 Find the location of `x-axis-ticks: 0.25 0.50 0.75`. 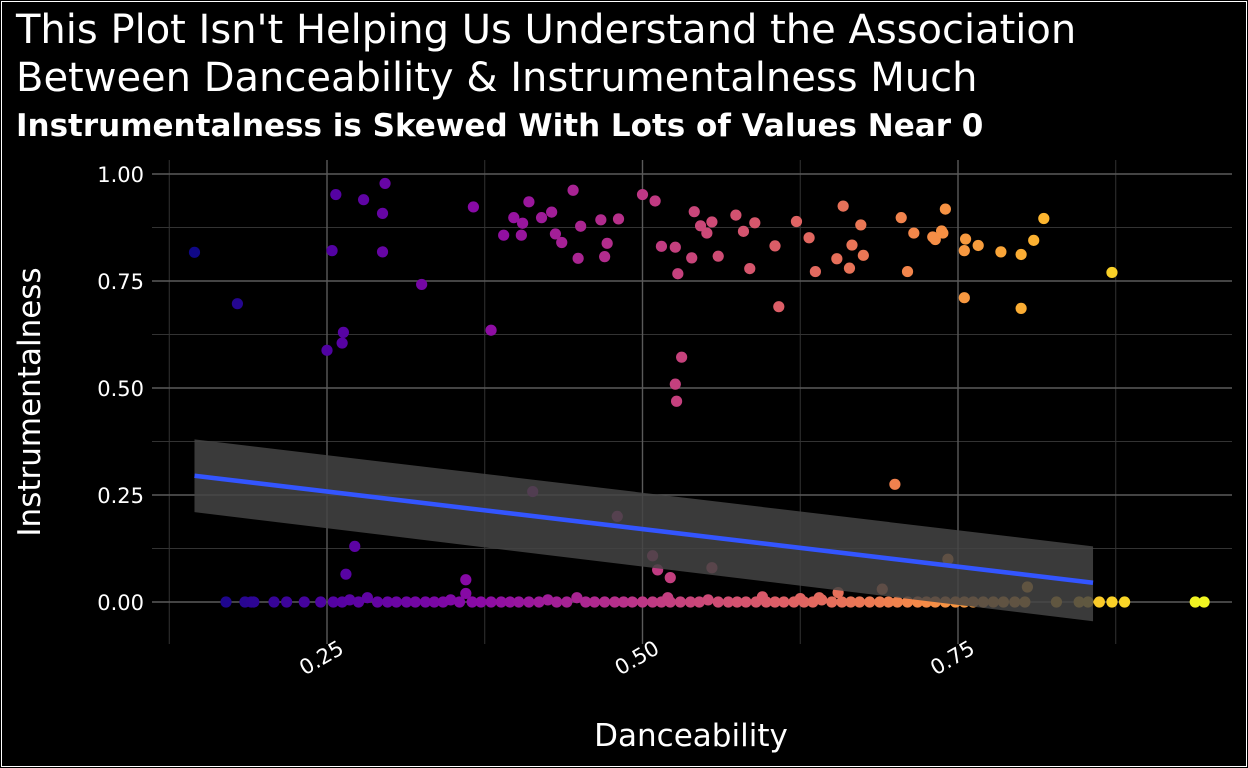

x-axis-ticks: 0.25 0.50 0.75 is located at coordinates (637, 658).